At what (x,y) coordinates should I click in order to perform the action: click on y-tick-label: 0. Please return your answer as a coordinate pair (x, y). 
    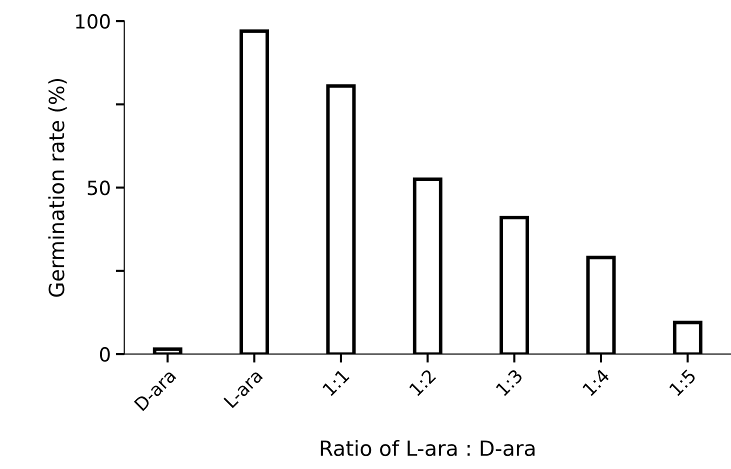
    Looking at the image, I should click on (105, 354).